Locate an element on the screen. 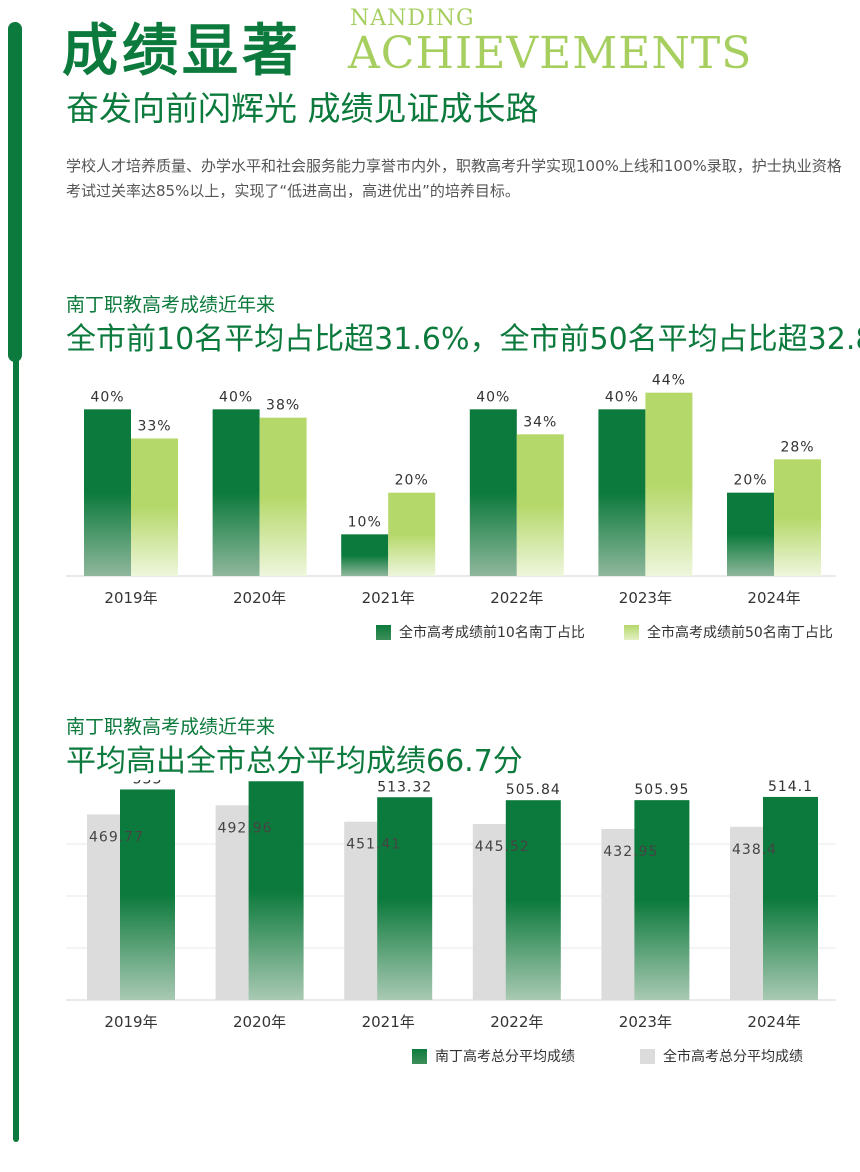 Image resolution: width=860 pixels, height=1172 pixels. chart1-data-label: 38% is located at coordinates (283, 406).